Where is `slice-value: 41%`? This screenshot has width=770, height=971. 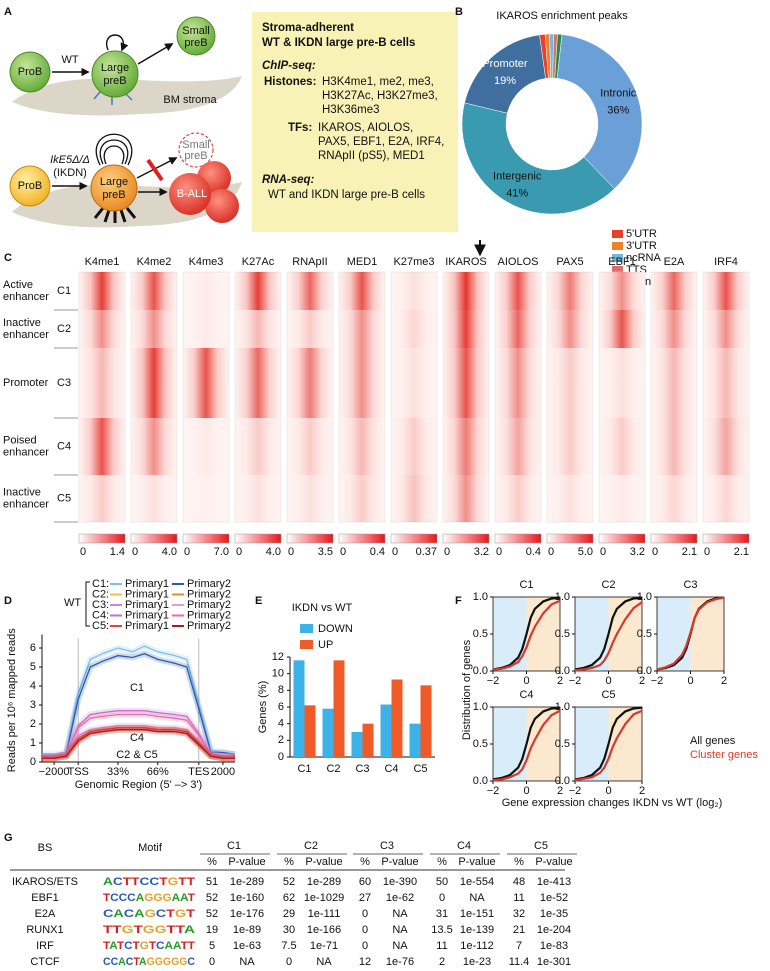 slice-value: 41% is located at coordinates (517, 194).